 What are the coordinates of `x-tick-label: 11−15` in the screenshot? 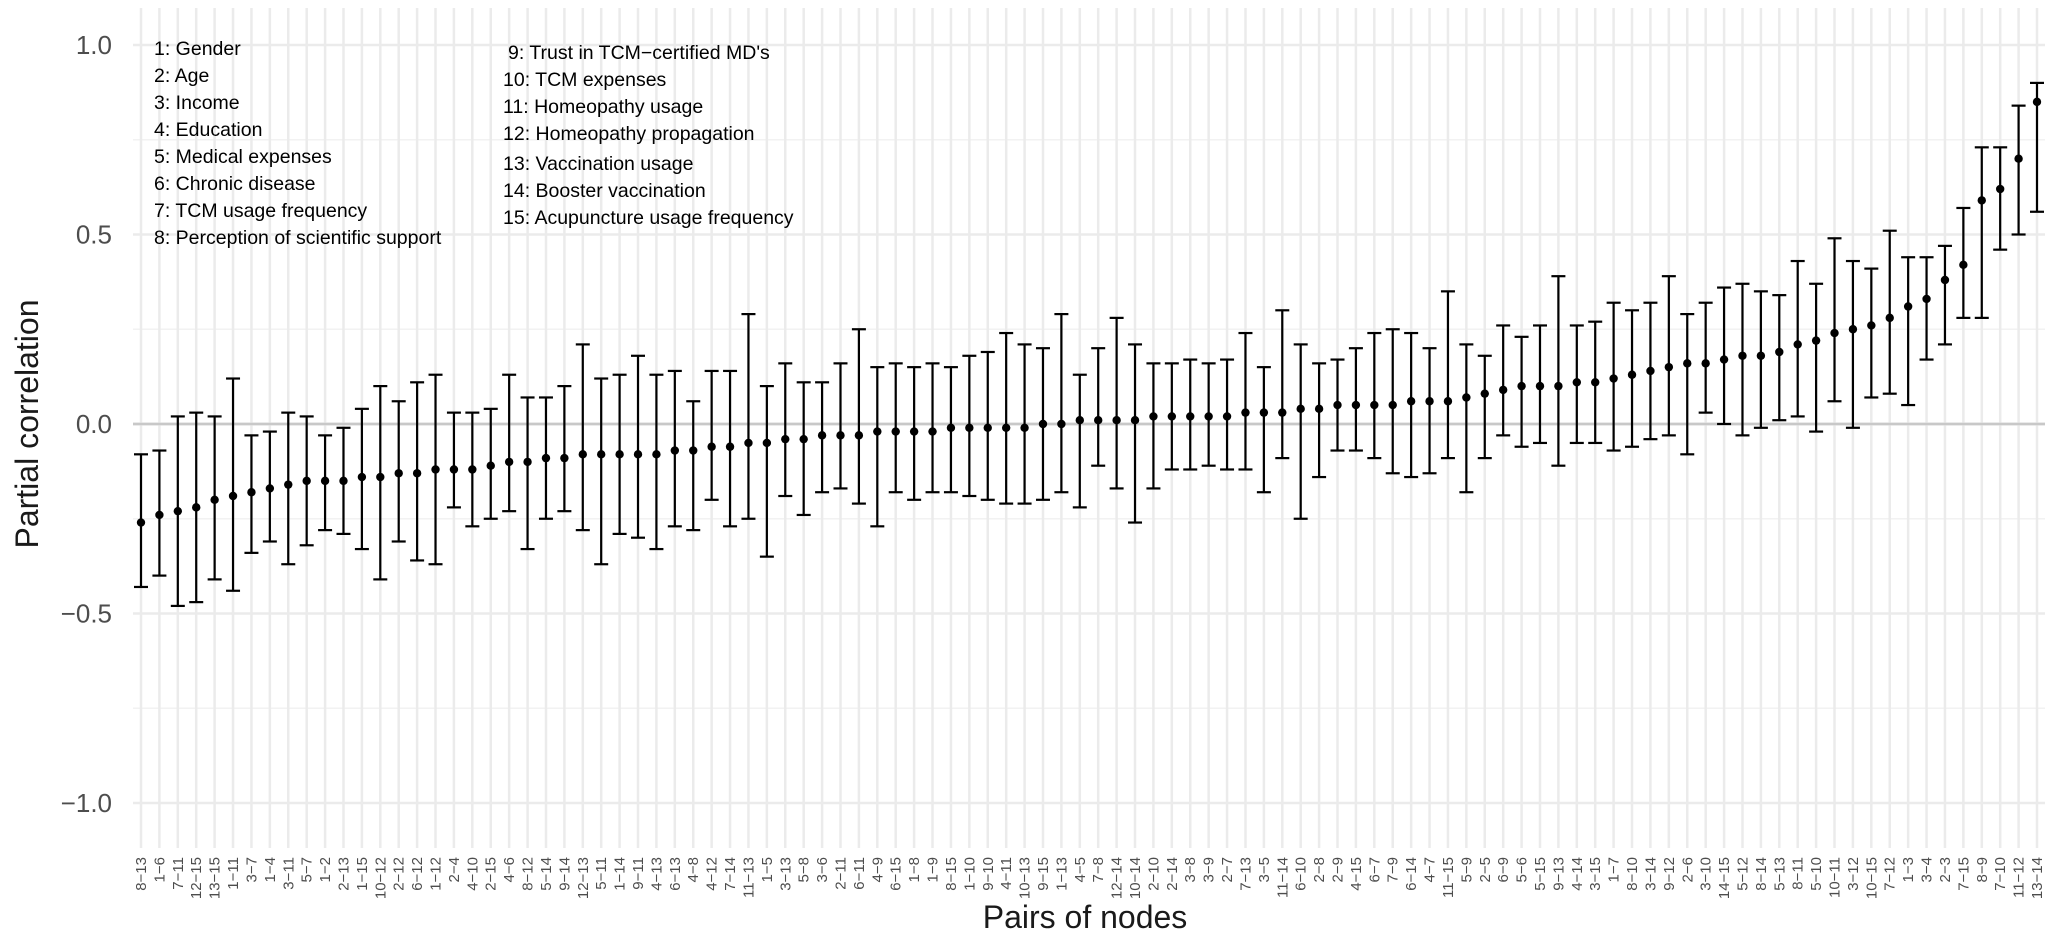 It's located at (1448, 877).